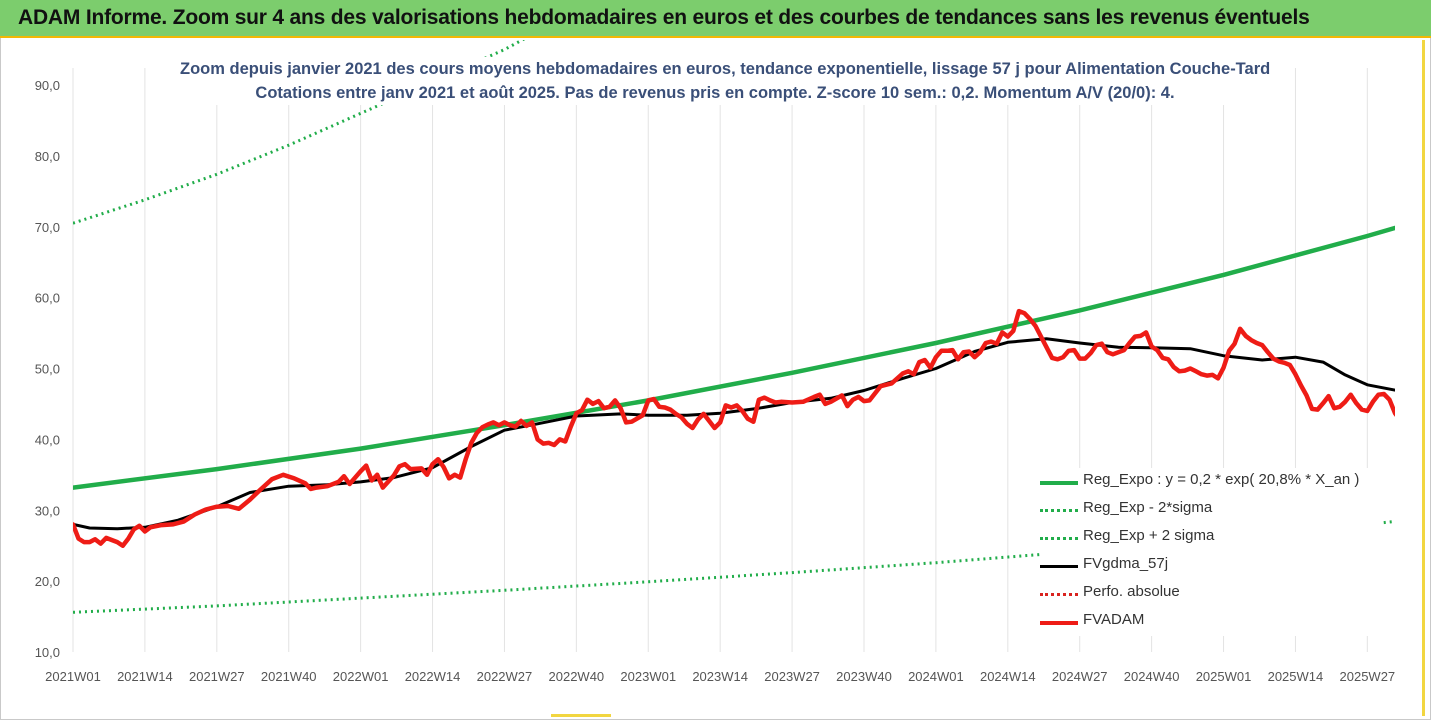 The height and width of the screenshot is (720, 1431). I want to click on y-tick-label: 60,0, so click(47, 298).